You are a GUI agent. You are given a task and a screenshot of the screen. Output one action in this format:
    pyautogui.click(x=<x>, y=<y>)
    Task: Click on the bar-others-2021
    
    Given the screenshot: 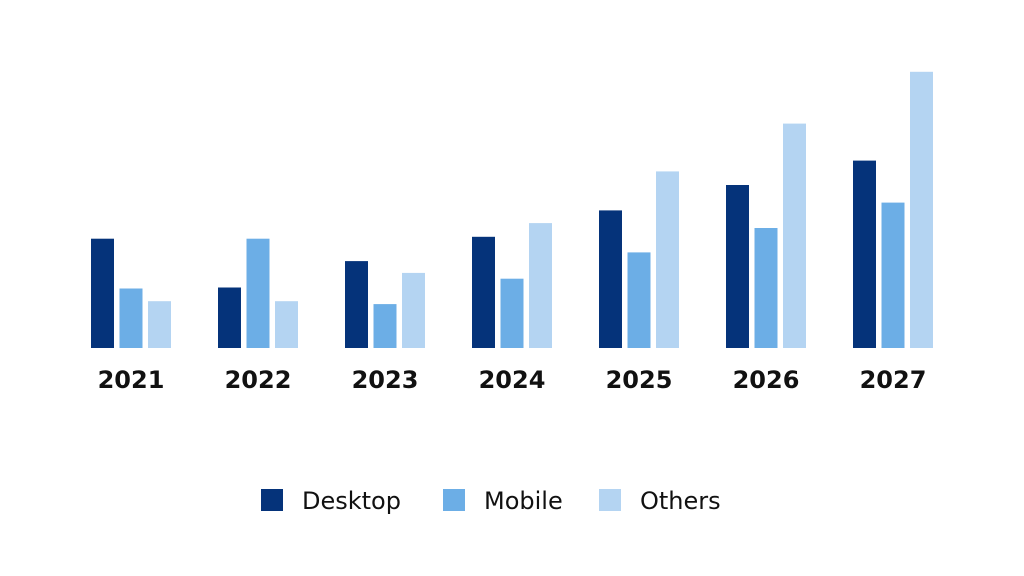 What is the action you would take?
    pyautogui.click(x=159, y=324)
    